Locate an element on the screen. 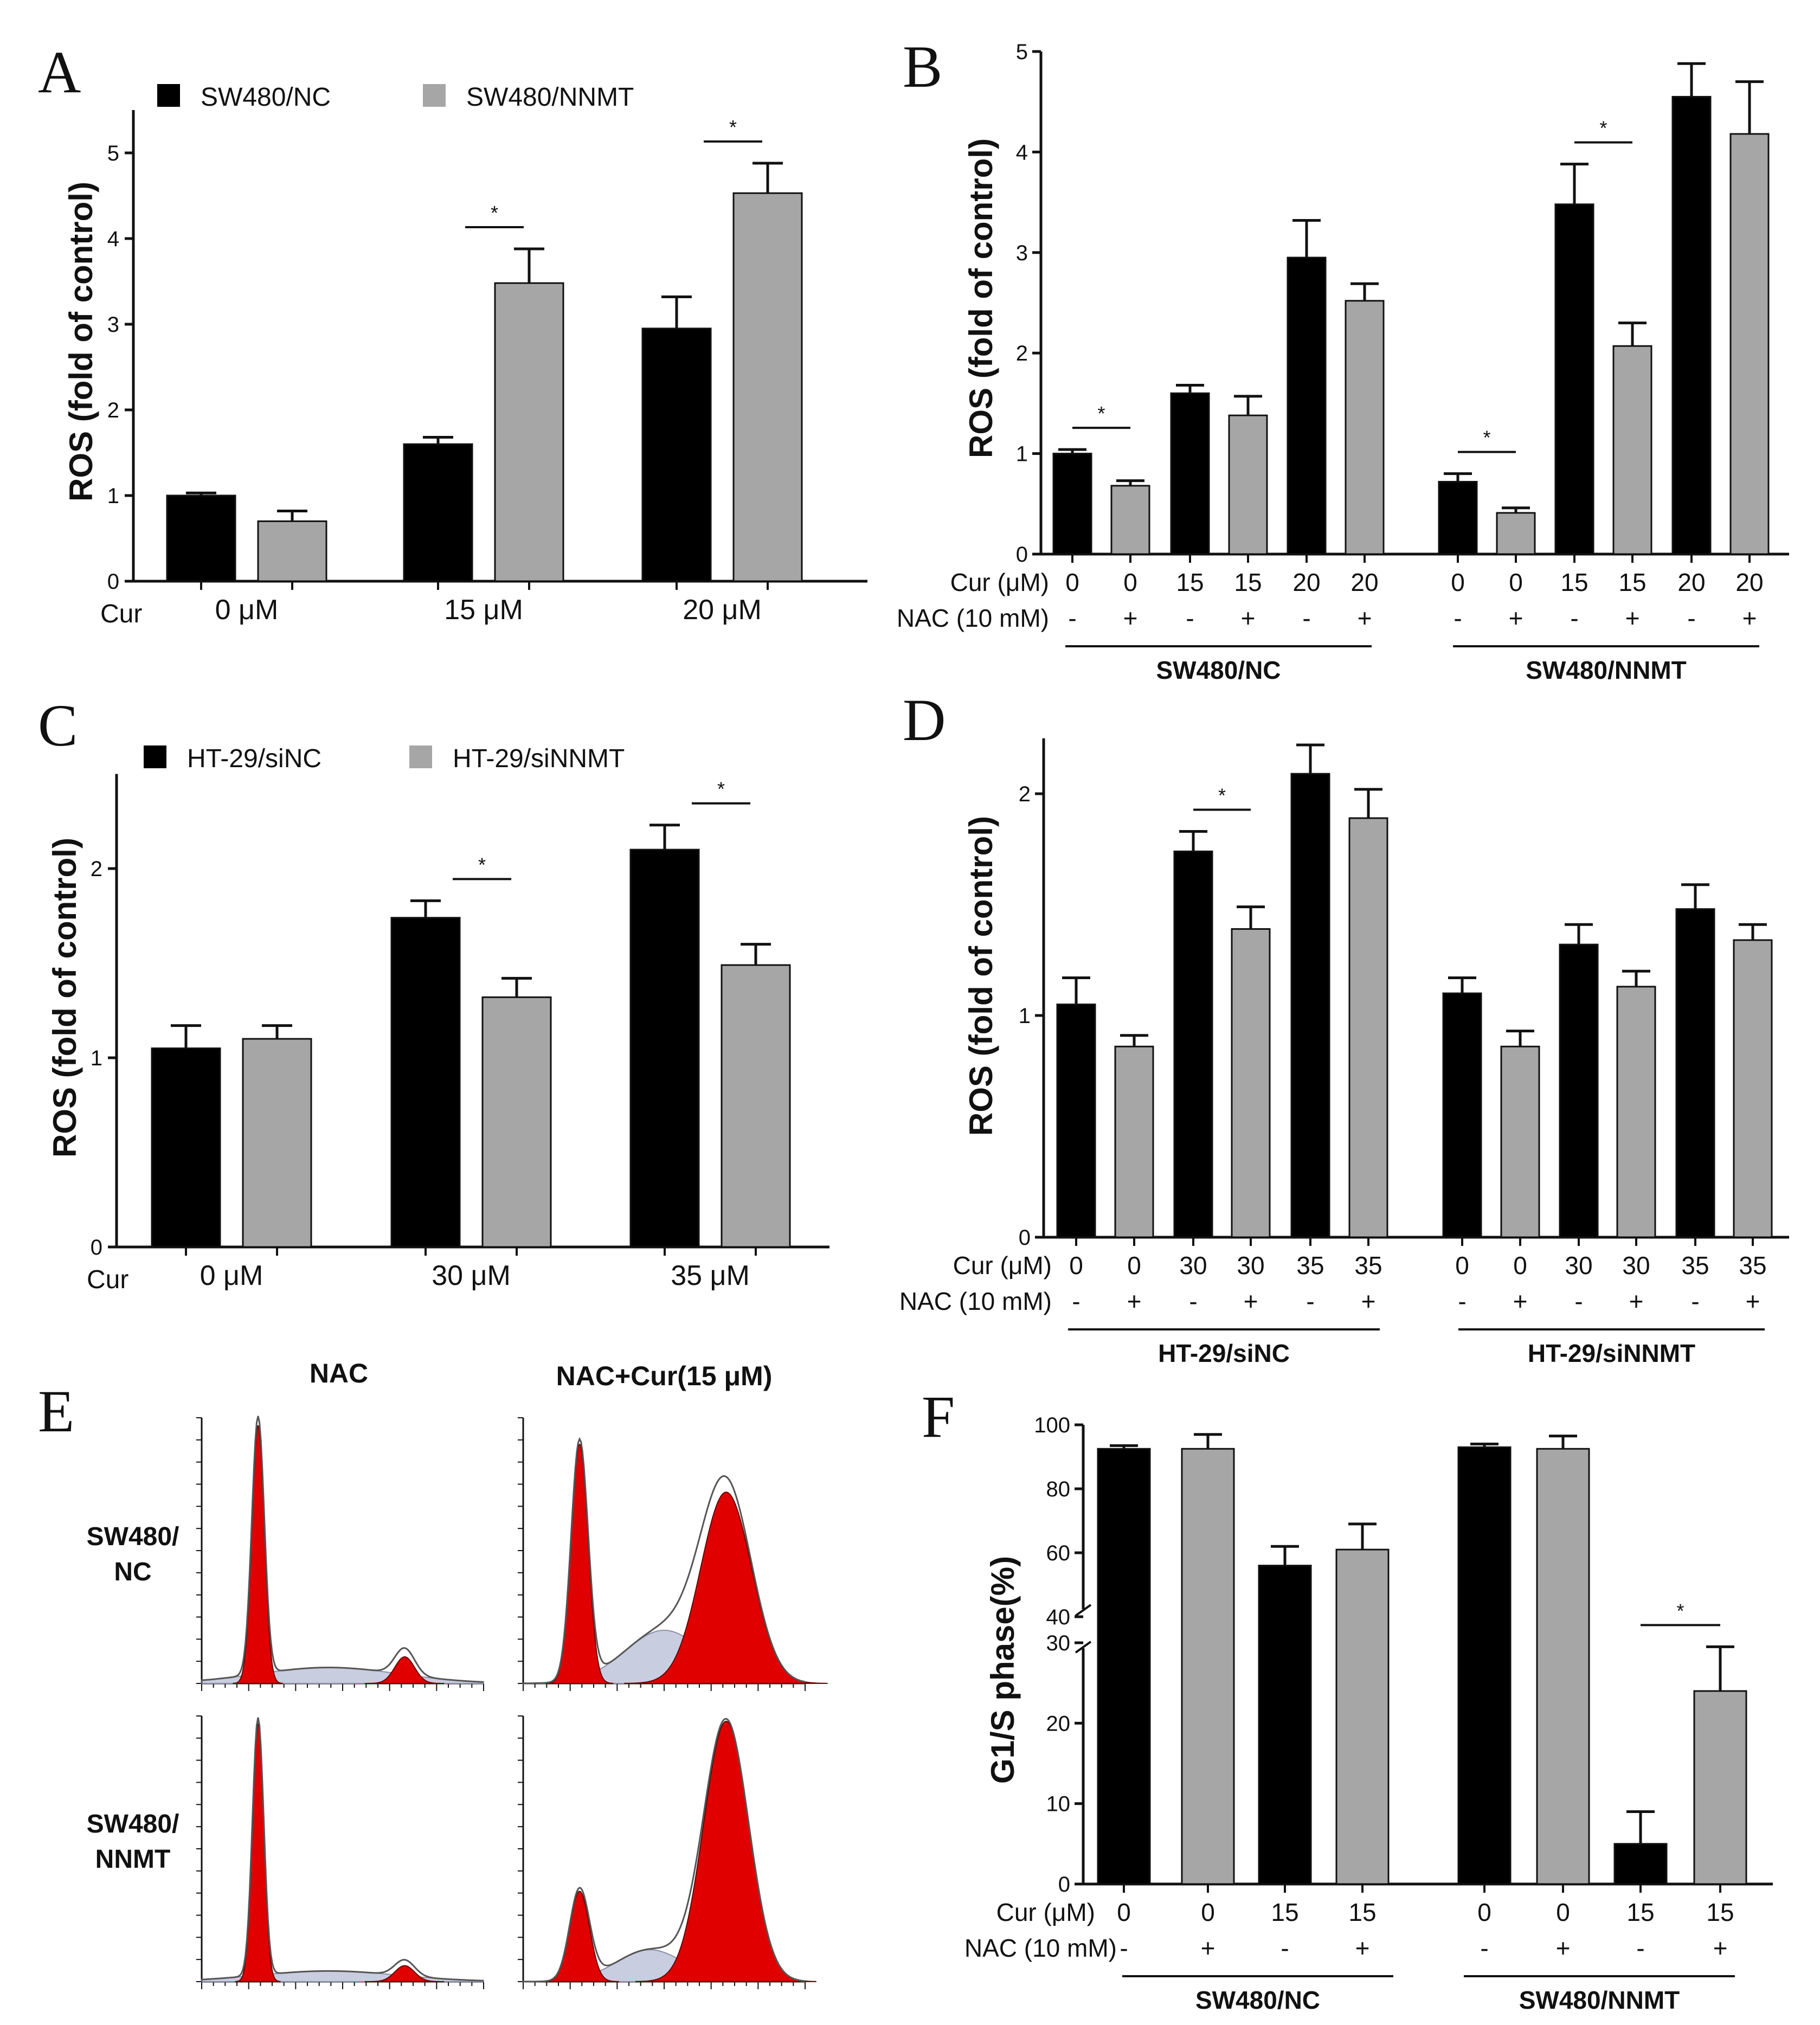 This screenshot has width=1820, height=2025. panel-letter: B is located at coordinates (923, 67).